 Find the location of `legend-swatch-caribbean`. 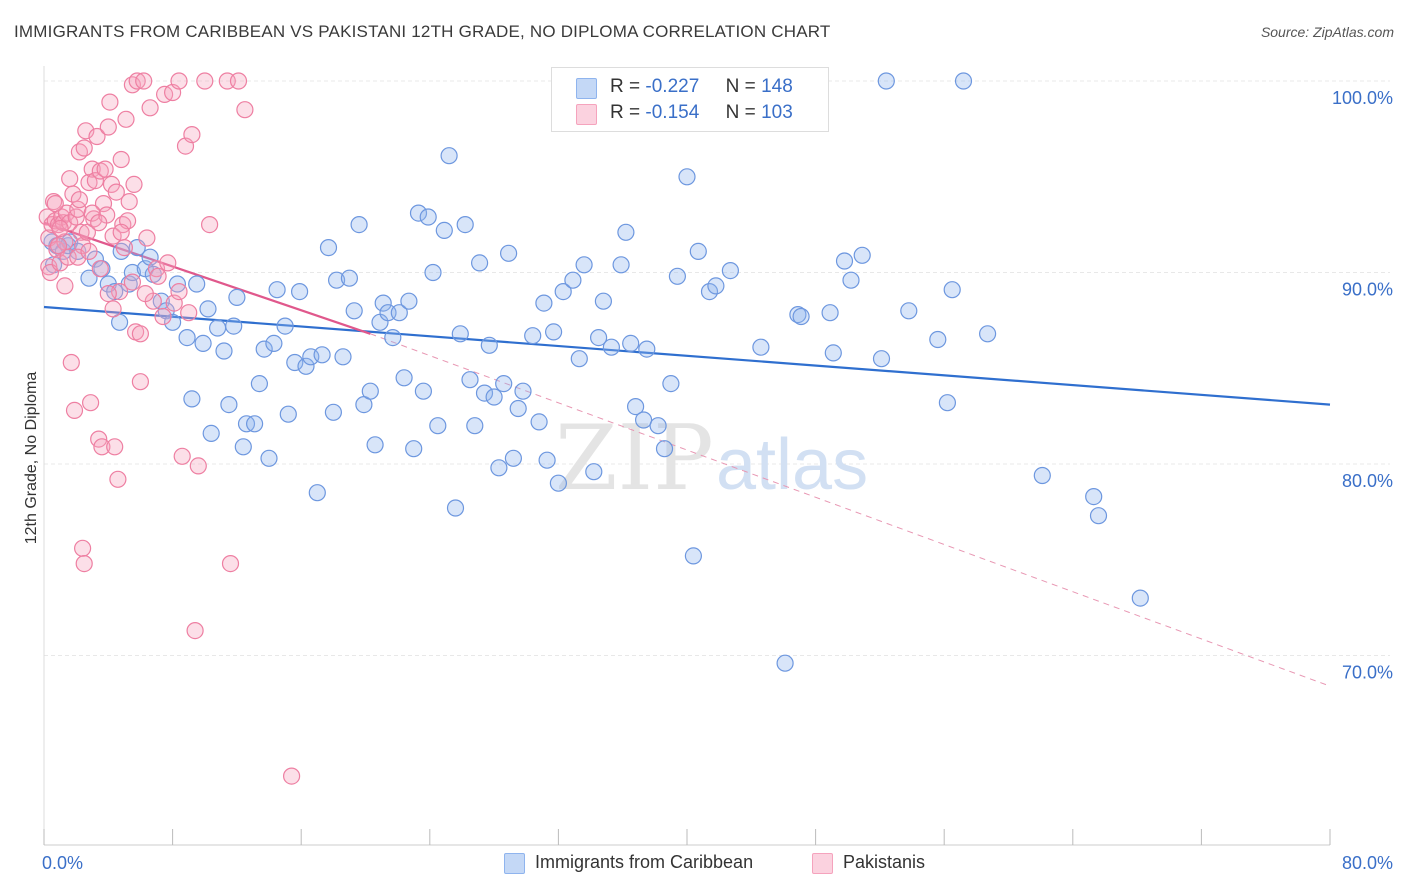

legend-swatch-caribbean is located at coordinates (586, 88).